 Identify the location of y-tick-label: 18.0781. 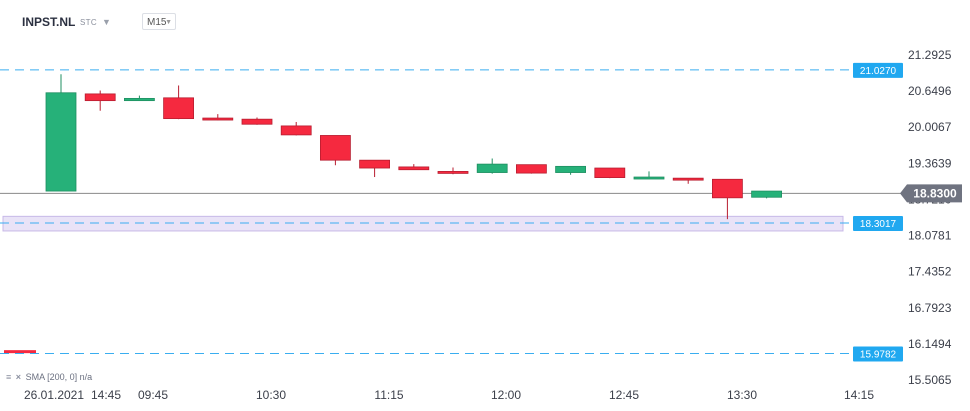
(930, 236).